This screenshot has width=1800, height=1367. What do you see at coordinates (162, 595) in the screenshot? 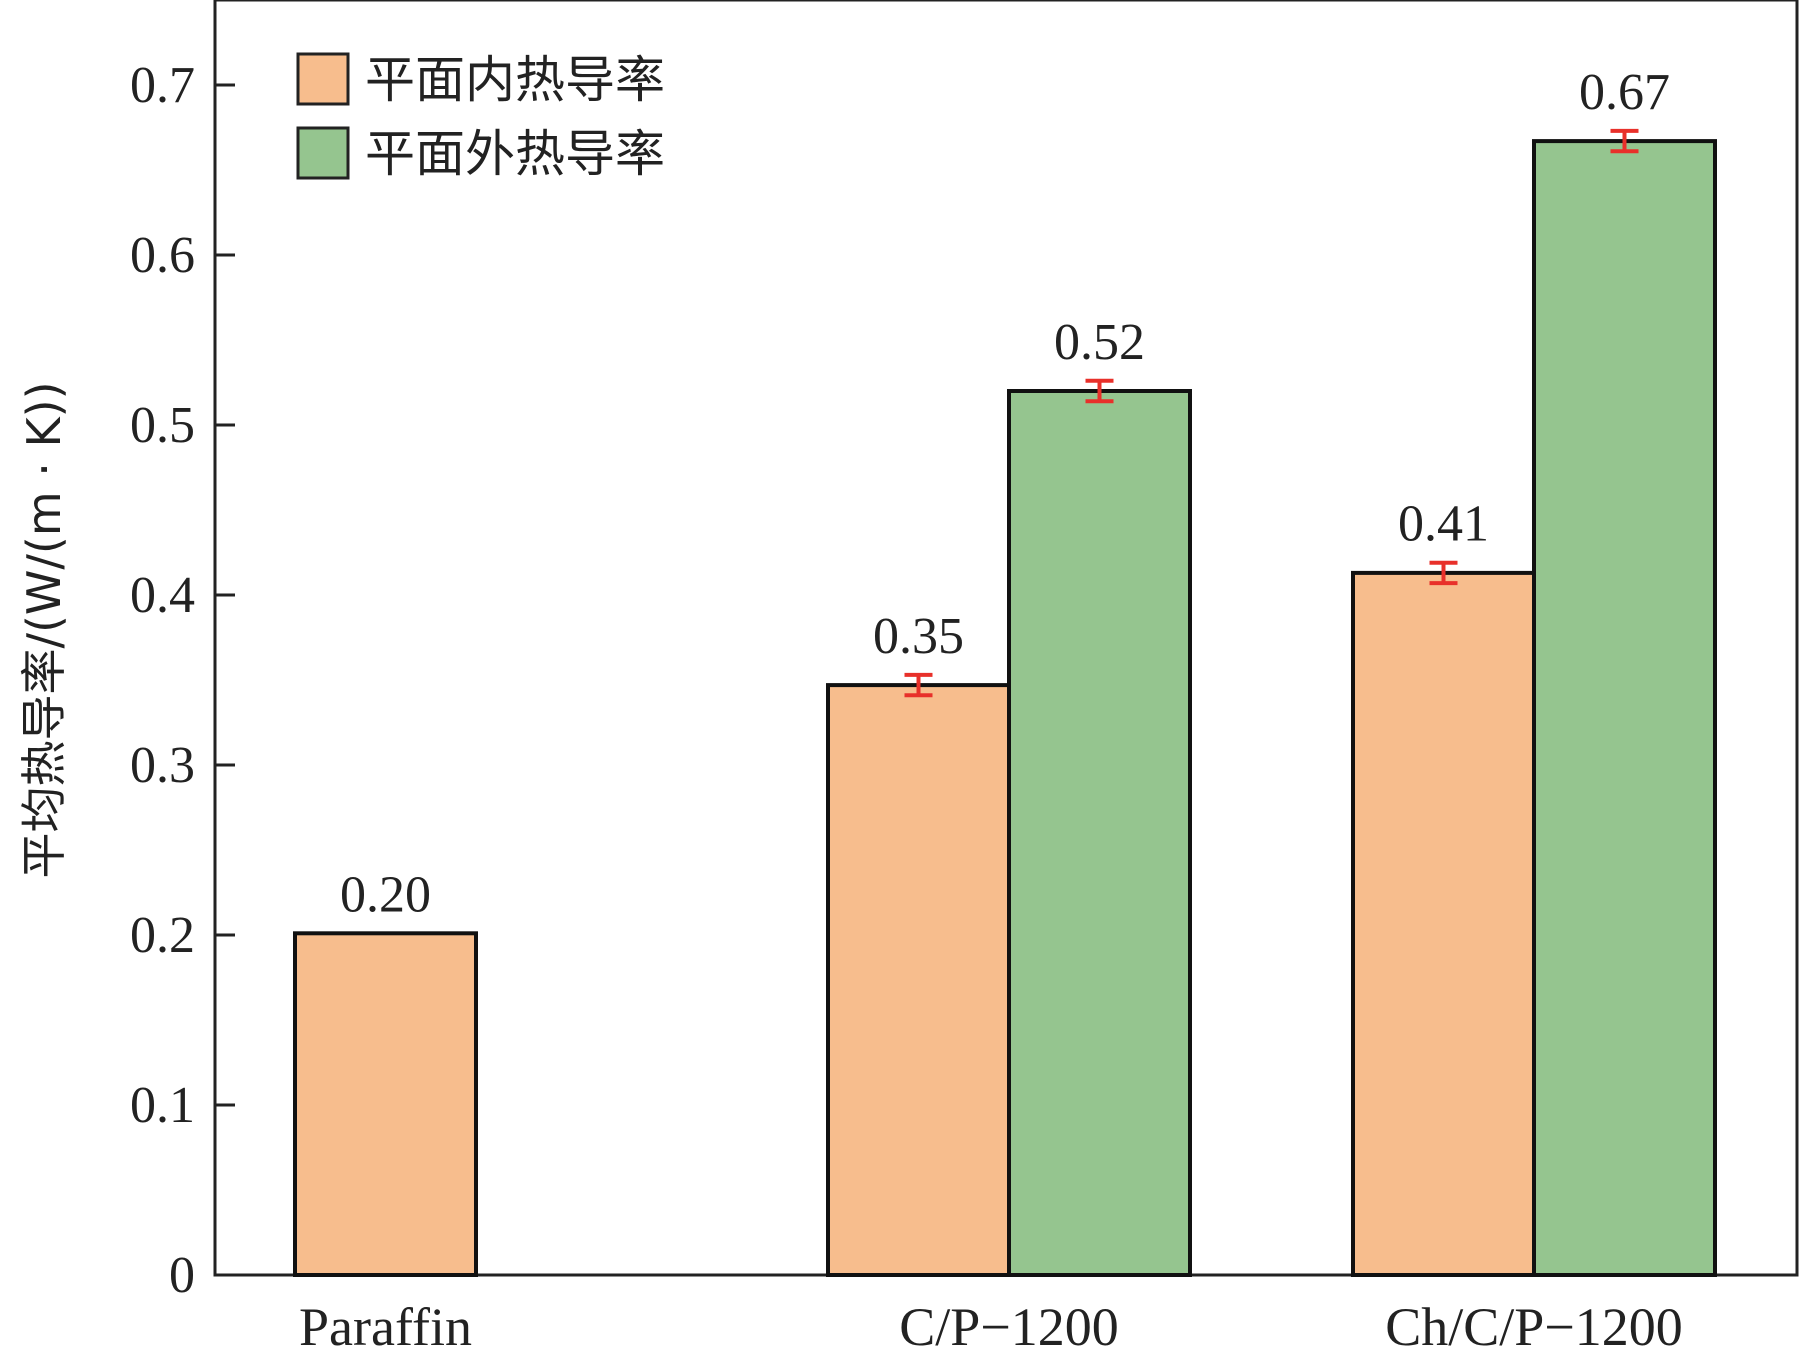
I see `y-tick-label: 0.4` at bounding box center [162, 595].